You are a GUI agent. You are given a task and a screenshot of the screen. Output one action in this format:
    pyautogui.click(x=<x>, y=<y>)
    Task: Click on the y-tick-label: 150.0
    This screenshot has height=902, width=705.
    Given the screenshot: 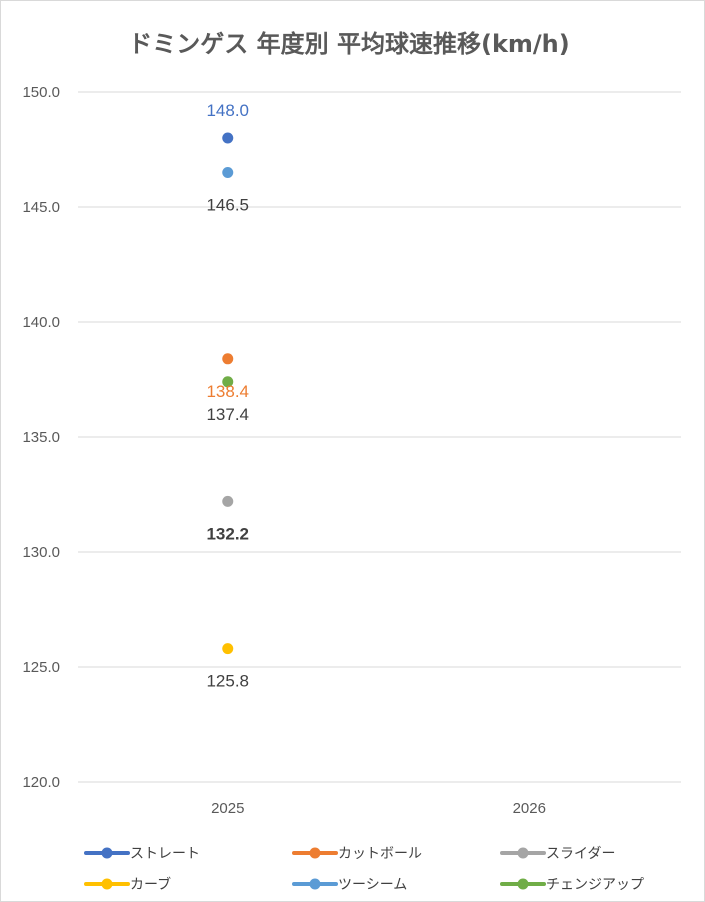 What is the action you would take?
    pyautogui.click(x=41, y=92)
    